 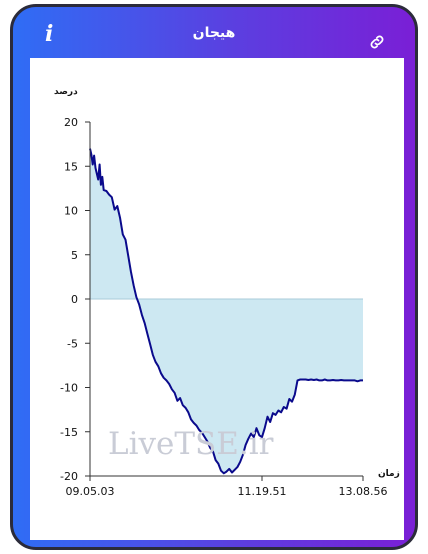 I want to click on link-icon, so click(x=377, y=42).